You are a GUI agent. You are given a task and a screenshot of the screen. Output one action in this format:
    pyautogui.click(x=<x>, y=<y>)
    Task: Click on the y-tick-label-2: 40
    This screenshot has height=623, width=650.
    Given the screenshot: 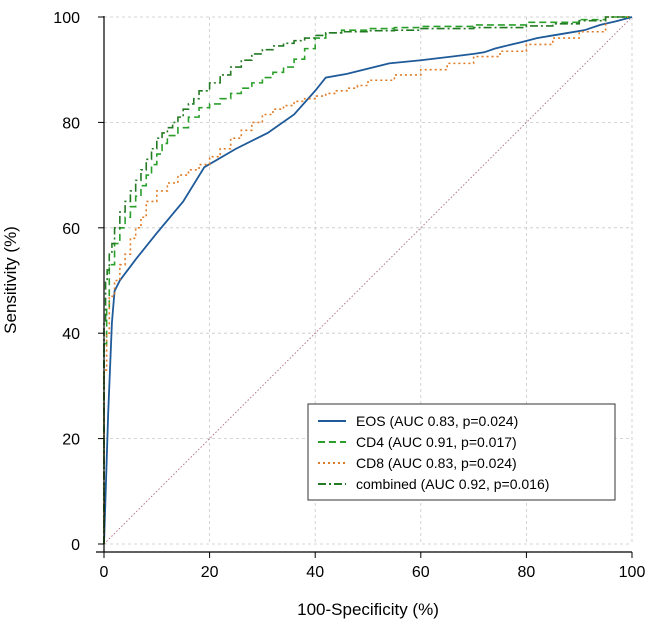 What is the action you would take?
    pyautogui.click(x=71, y=334)
    